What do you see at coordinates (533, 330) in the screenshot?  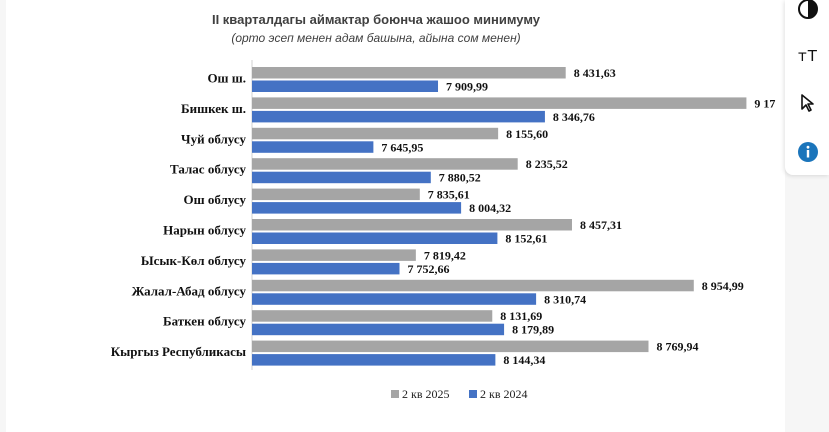 I see `value-label-2024-8: 8 179,89` at bounding box center [533, 330].